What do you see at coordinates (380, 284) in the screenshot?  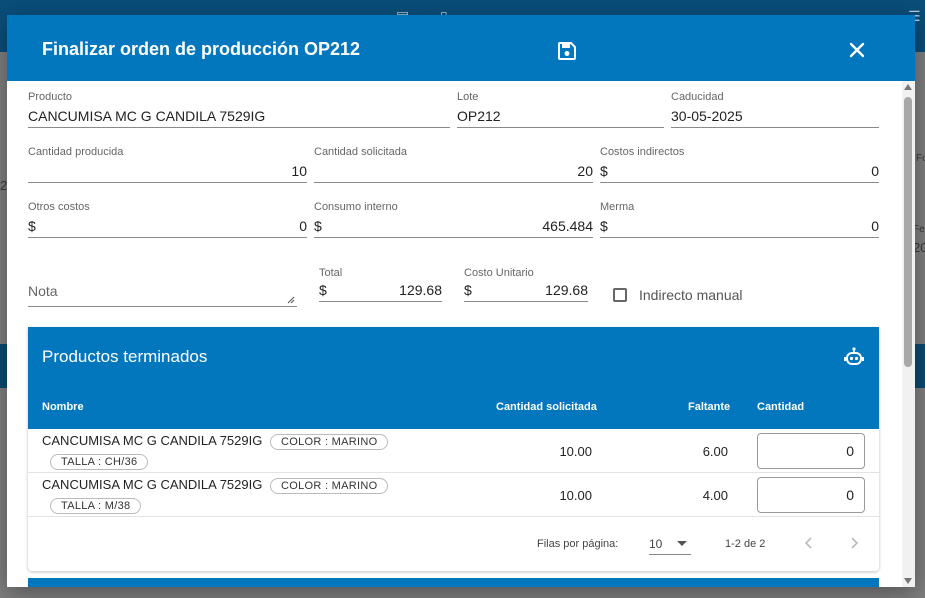 I see `total-field: Total $ 129.68` at bounding box center [380, 284].